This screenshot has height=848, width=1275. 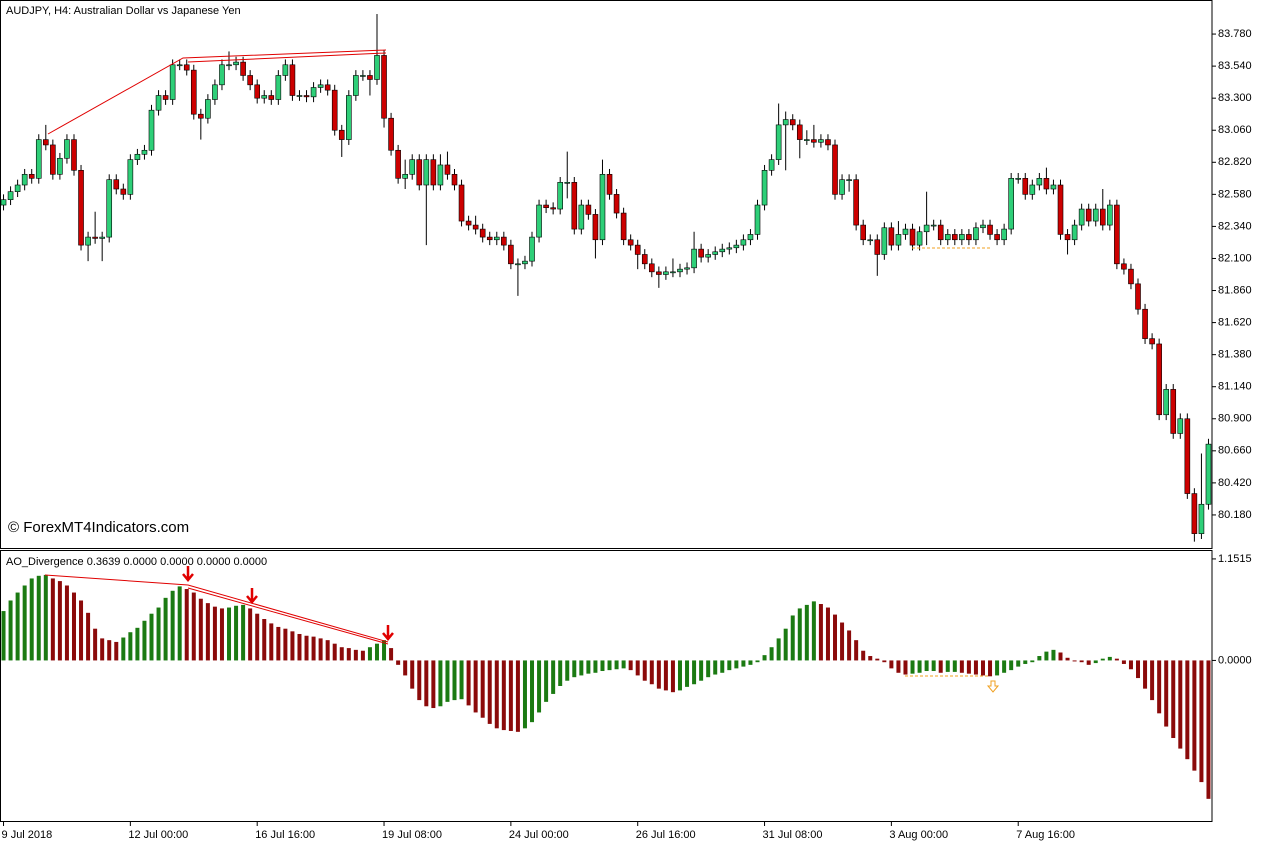 I want to click on x-tick-label: 12 Jul 00:00, so click(x=158, y=835).